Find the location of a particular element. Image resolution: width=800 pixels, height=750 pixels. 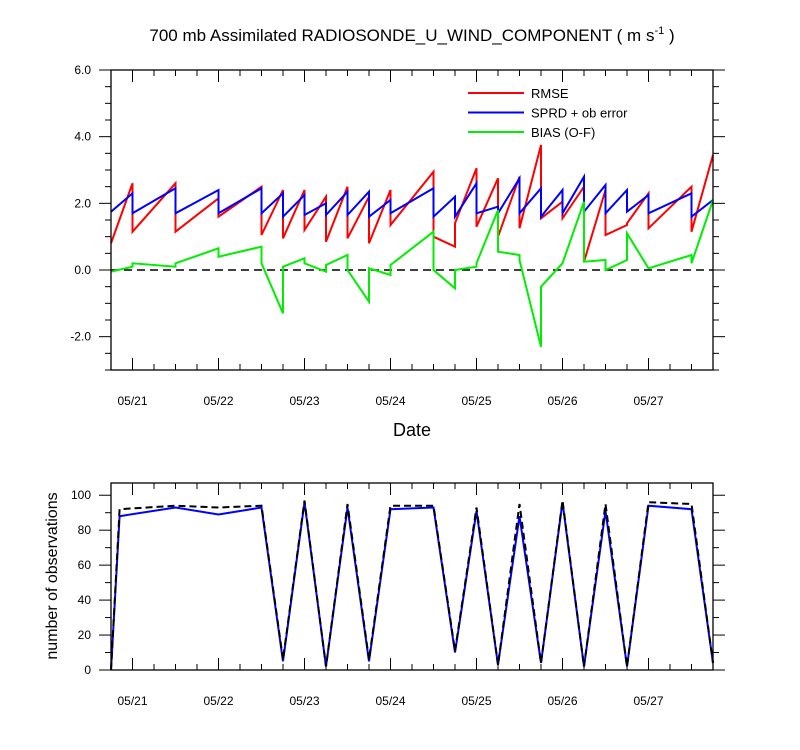

y-tick-label: 100 is located at coordinates (81, 495).